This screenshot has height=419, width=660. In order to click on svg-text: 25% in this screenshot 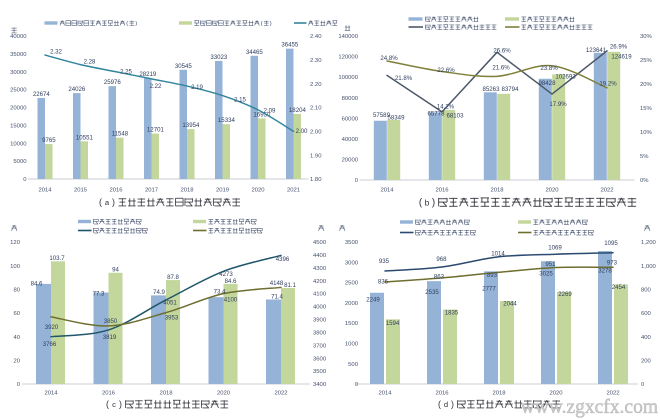, I will do `click(646, 61)`.